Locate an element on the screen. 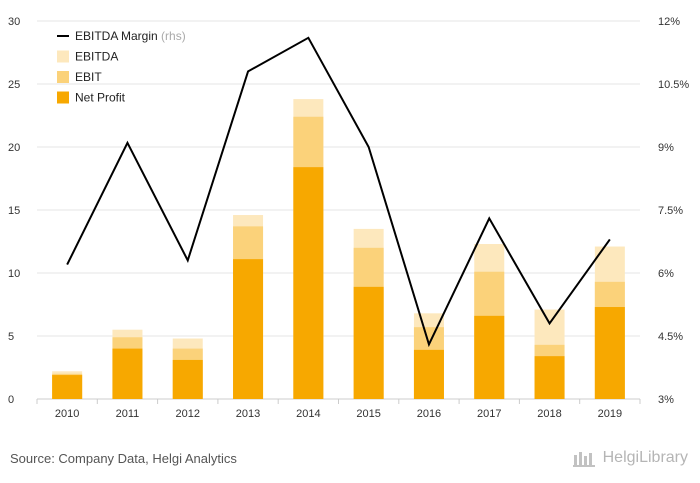 The image size is (700, 483). y-tick-label-left: 20 is located at coordinates (14, 148).